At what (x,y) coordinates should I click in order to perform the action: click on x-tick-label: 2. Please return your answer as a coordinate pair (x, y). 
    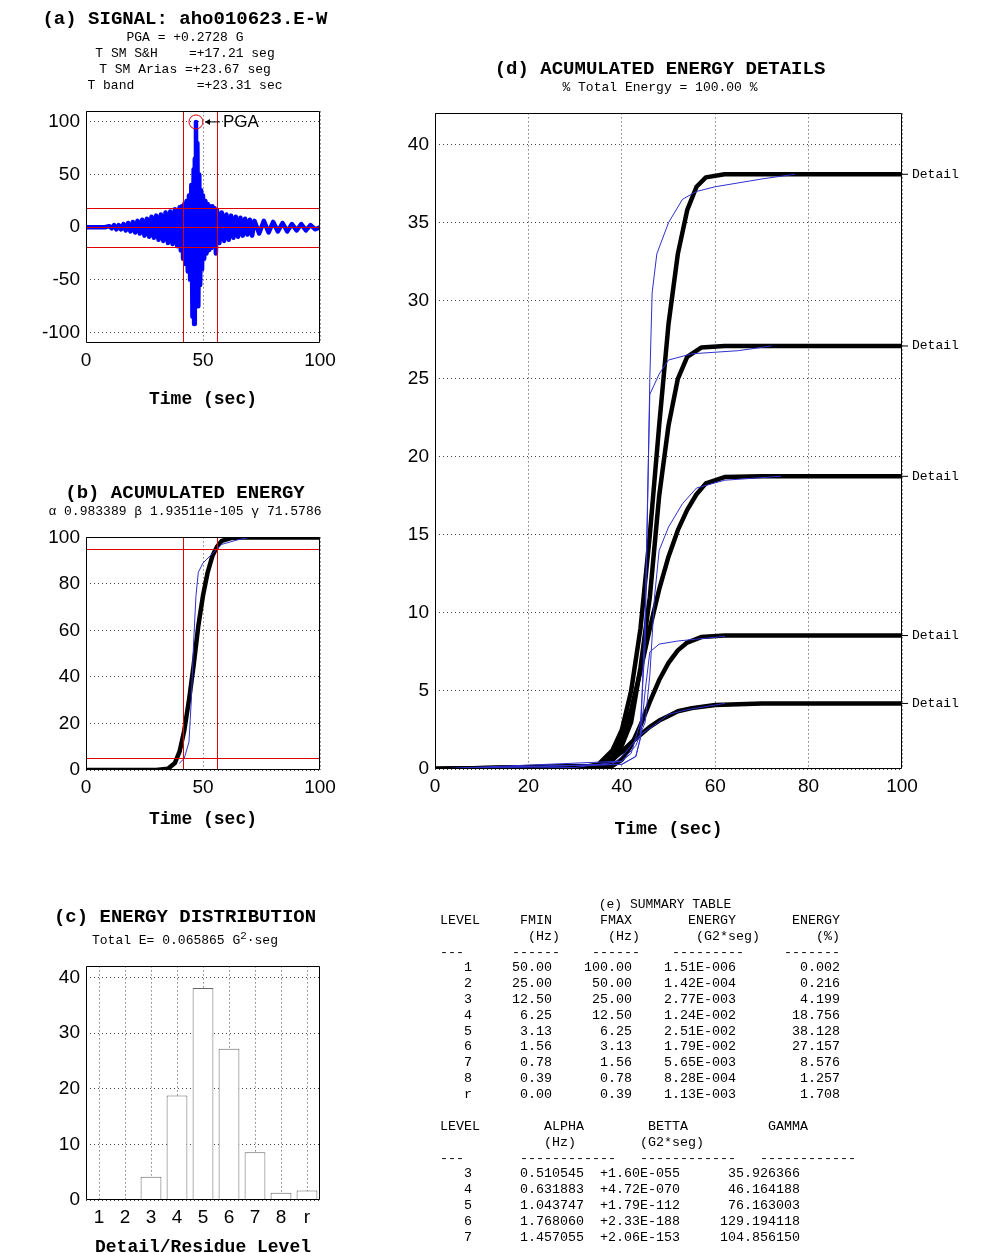
    Looking at the image, I should click on (125, 1216).